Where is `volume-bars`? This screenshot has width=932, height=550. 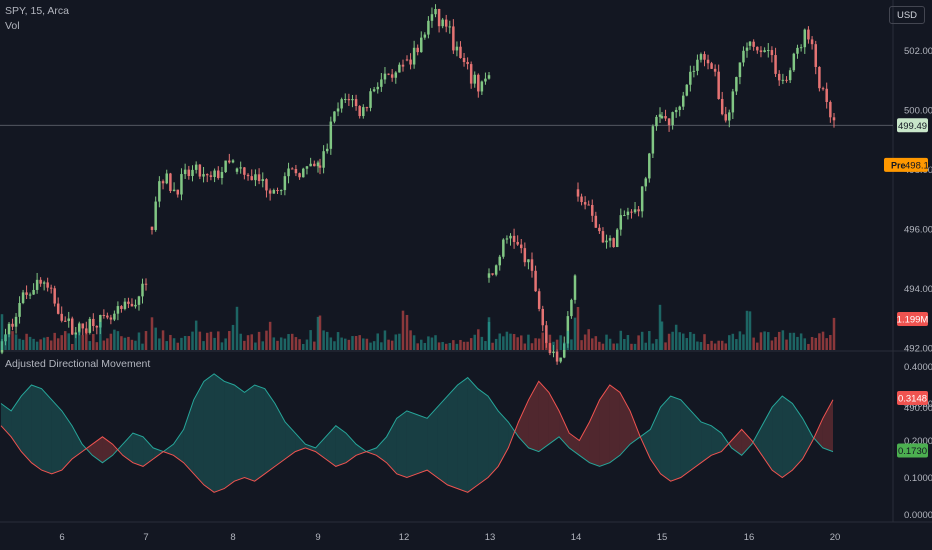
volume-bars is located at coordinates (418, 327).